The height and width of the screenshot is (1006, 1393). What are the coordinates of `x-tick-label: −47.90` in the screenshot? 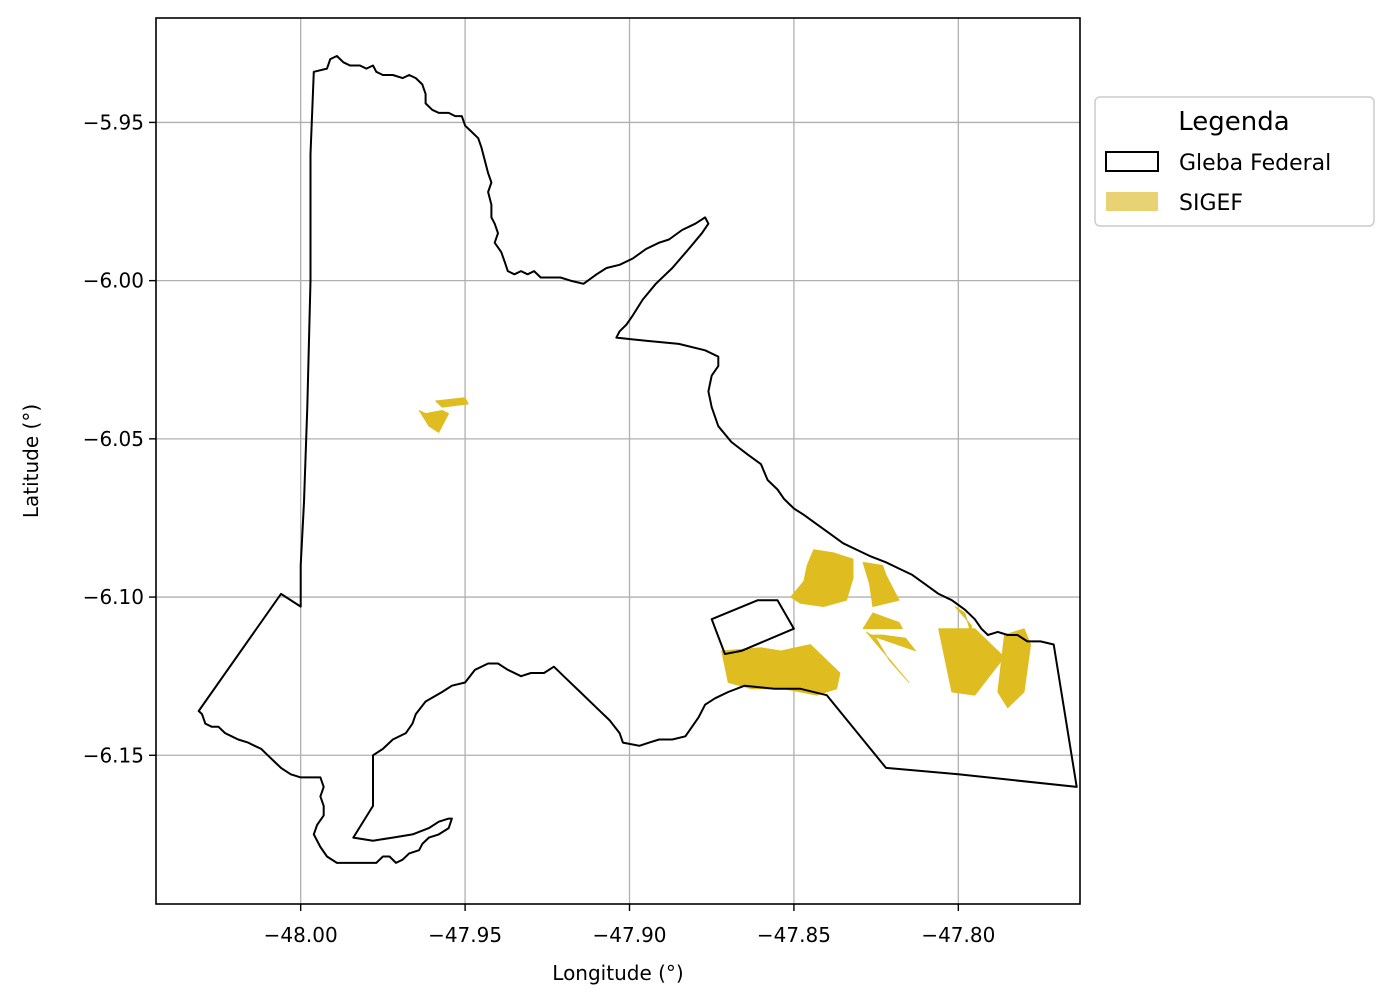 It's located at (630, 935).